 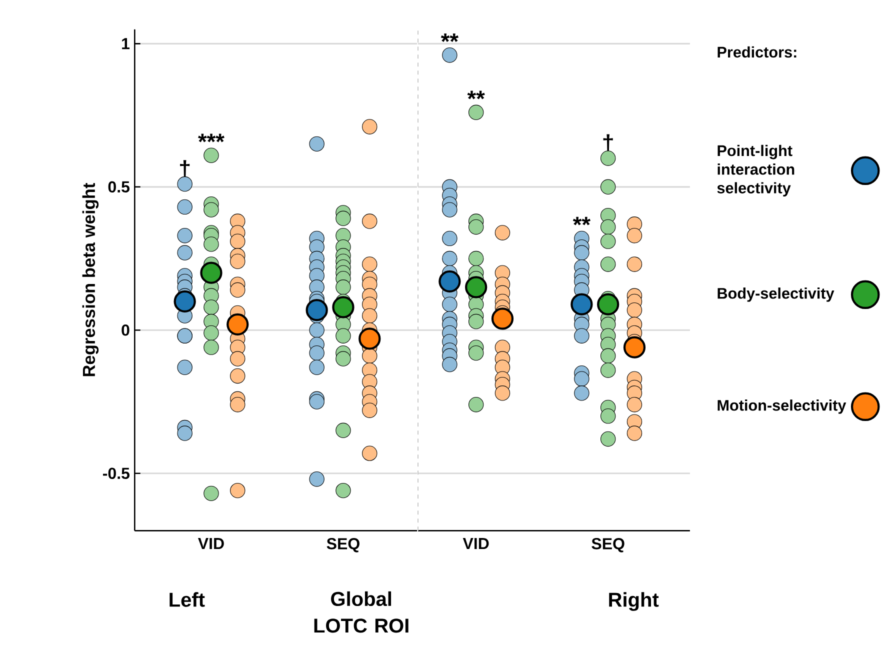 I want to click on legend-label: Body-selectivity, so click(x=776, y=295).